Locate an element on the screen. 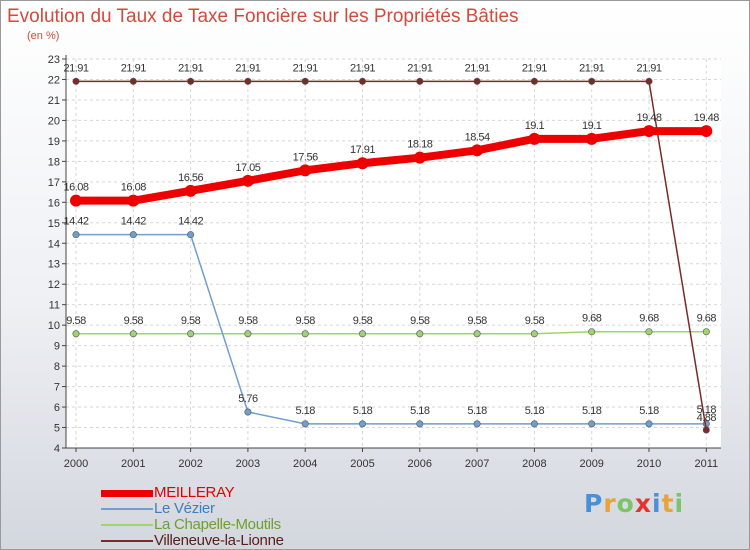  x-tick-label: 2006 is located at coordinates (420, 464).